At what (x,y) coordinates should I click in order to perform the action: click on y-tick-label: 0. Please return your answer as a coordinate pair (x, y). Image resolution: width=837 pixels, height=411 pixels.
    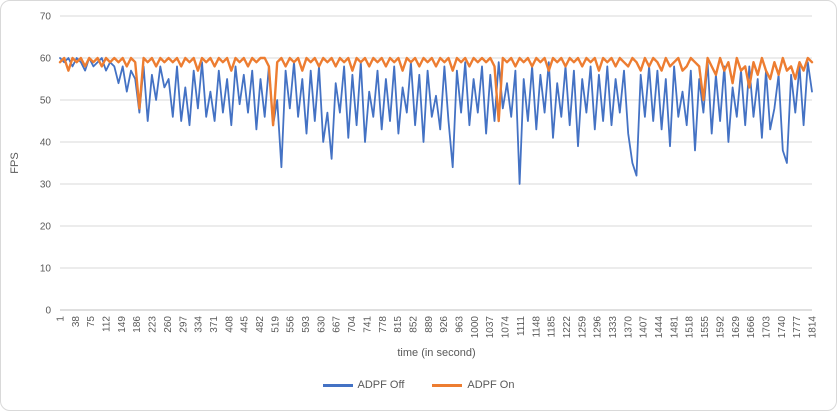
    Looking at the image, I should click on (48, 311).